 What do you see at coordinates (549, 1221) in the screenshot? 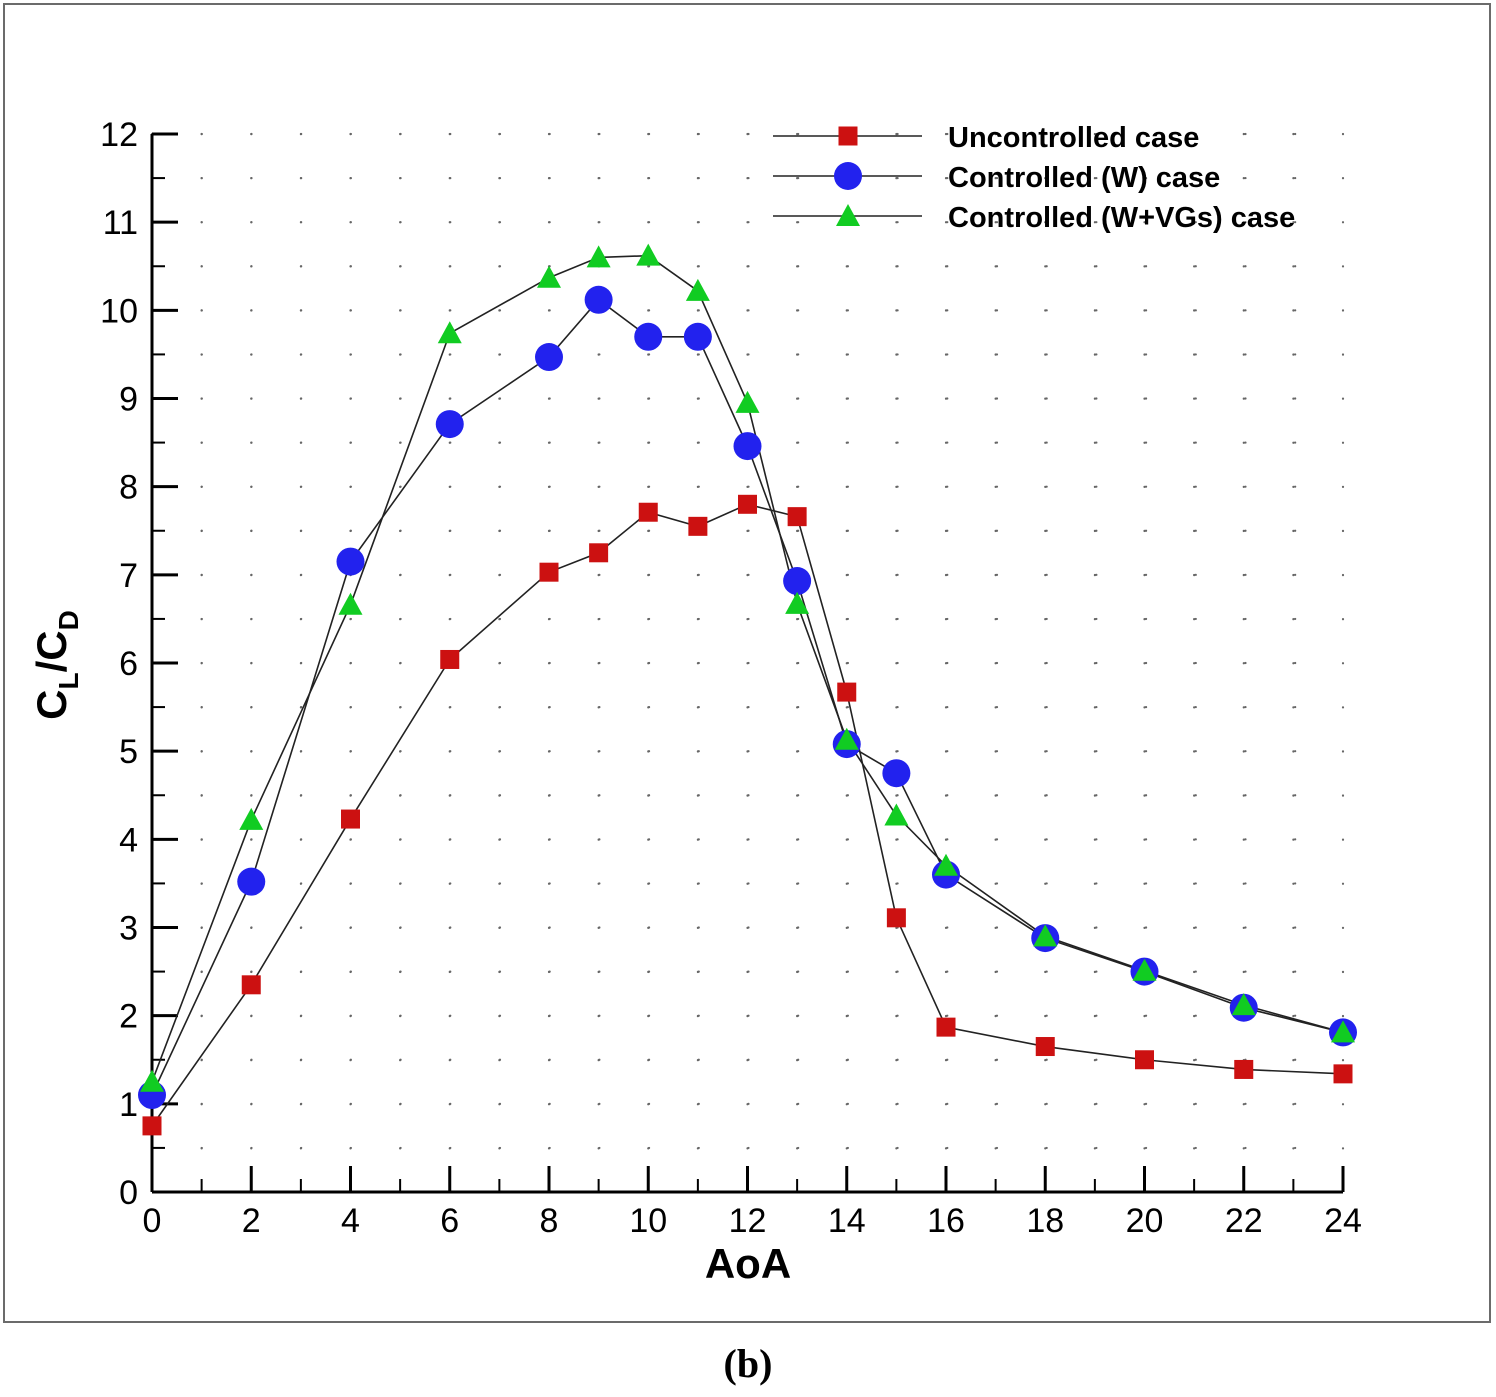
I see `x-tick-label: 8` at bounding box center [549, 1221].